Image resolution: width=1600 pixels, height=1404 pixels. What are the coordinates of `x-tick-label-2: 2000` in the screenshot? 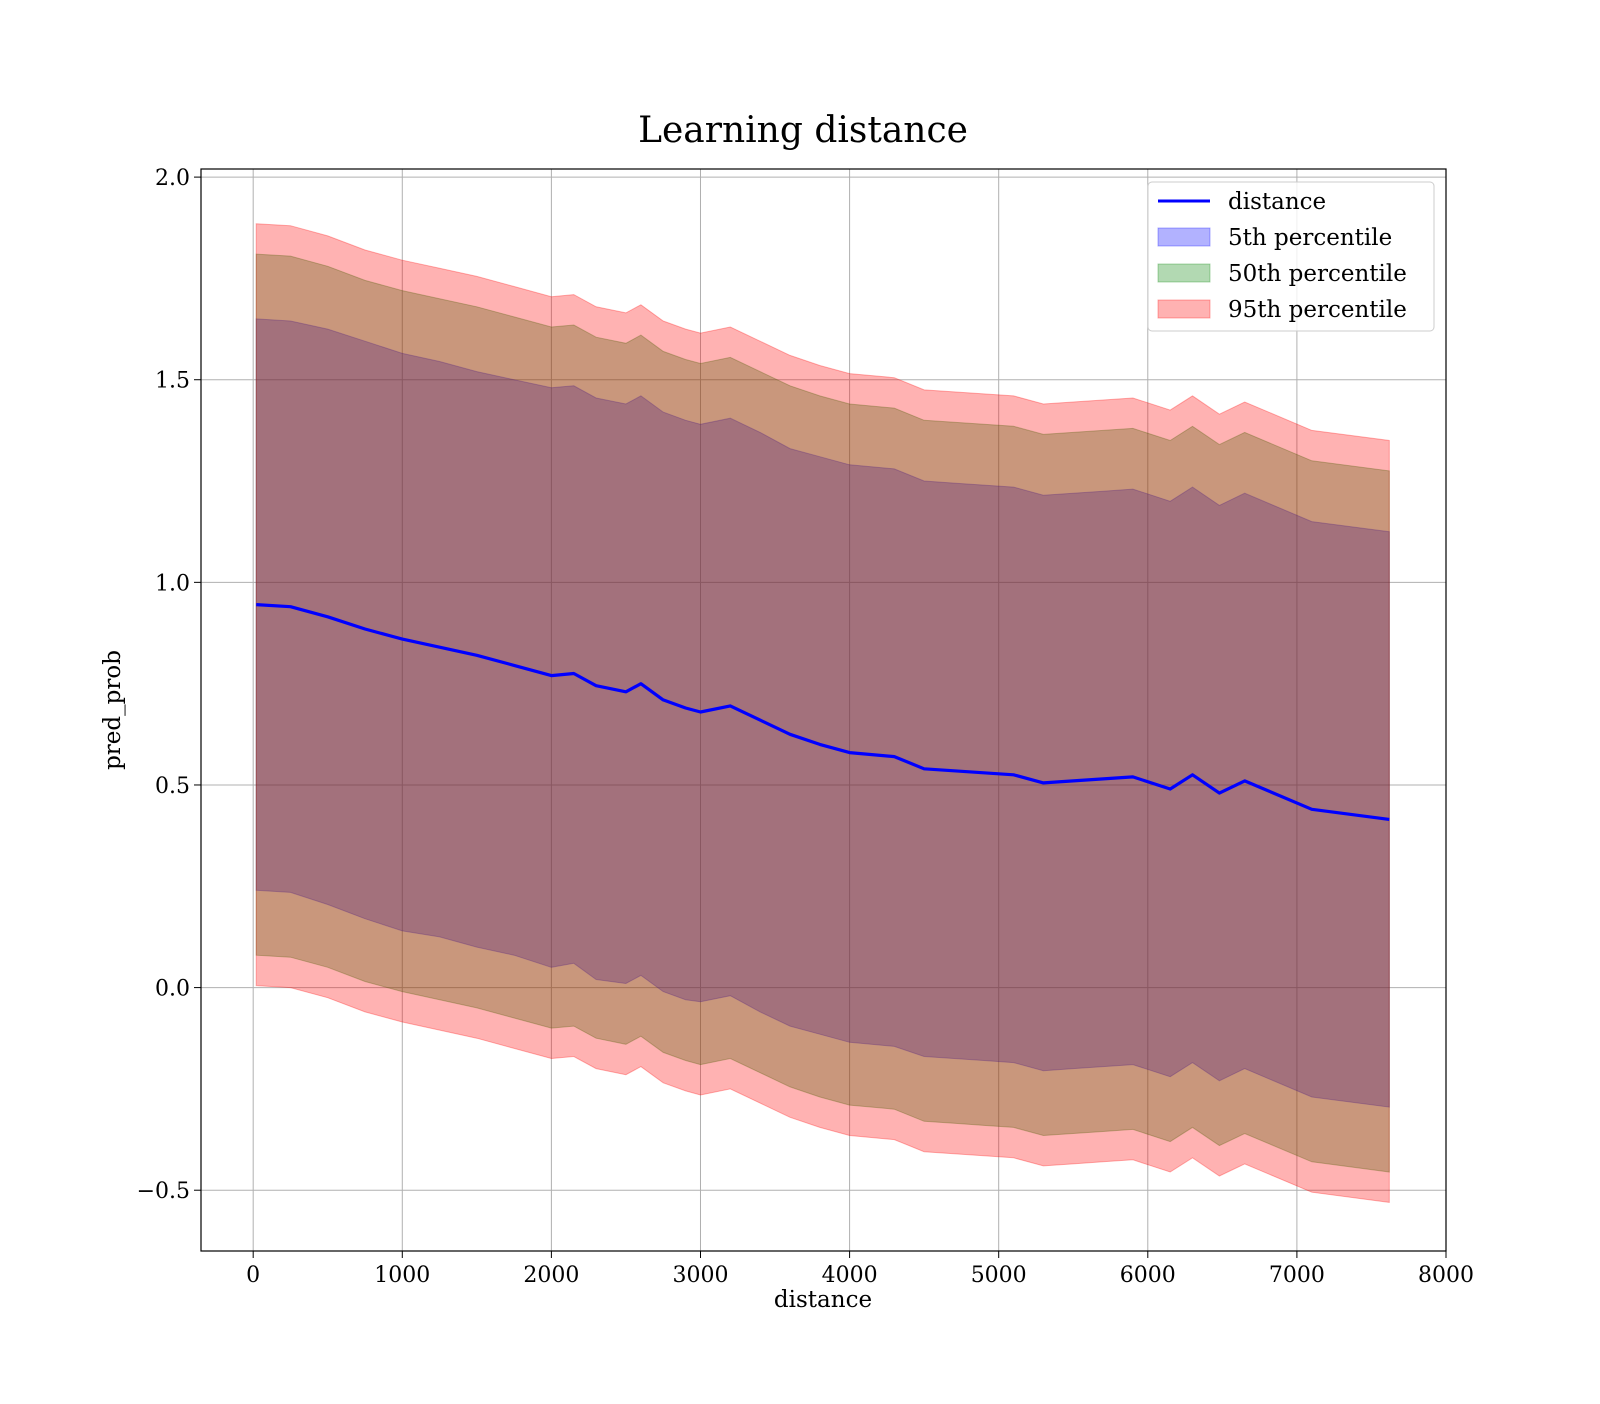 It's located at (551, 1275).